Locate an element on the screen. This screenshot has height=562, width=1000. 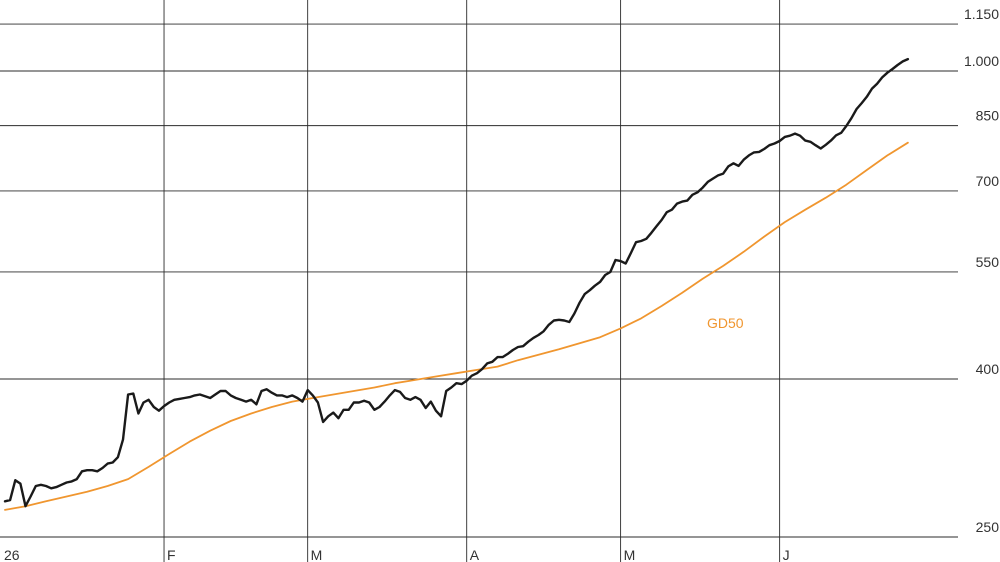
x-tick-label: J is located at coordinates (786, 554).